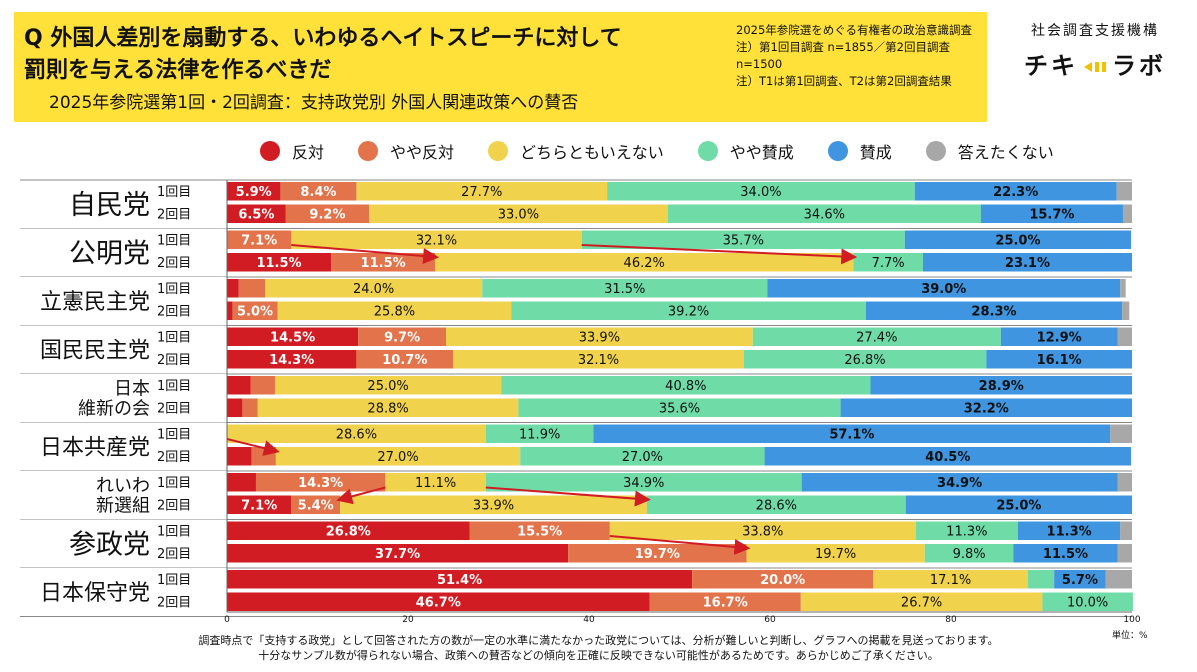 Image resolution: width=1197 pixels, height=672 pixels. Describe the element at coordinates (759, 64) in the screenshot. I see `survey-note: n=1500` at that location.